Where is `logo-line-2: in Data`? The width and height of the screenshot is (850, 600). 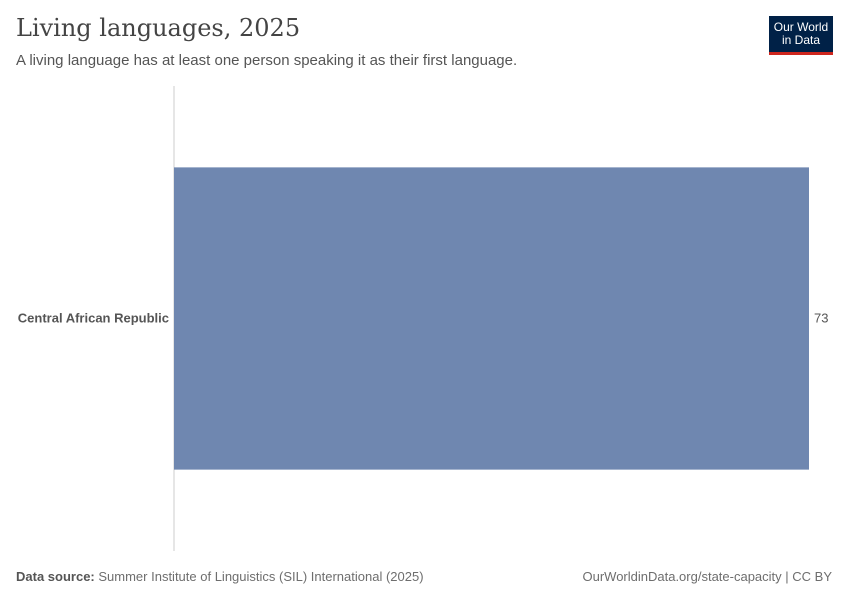 logo-line-2: in Data is located at coordinates (801, 40).